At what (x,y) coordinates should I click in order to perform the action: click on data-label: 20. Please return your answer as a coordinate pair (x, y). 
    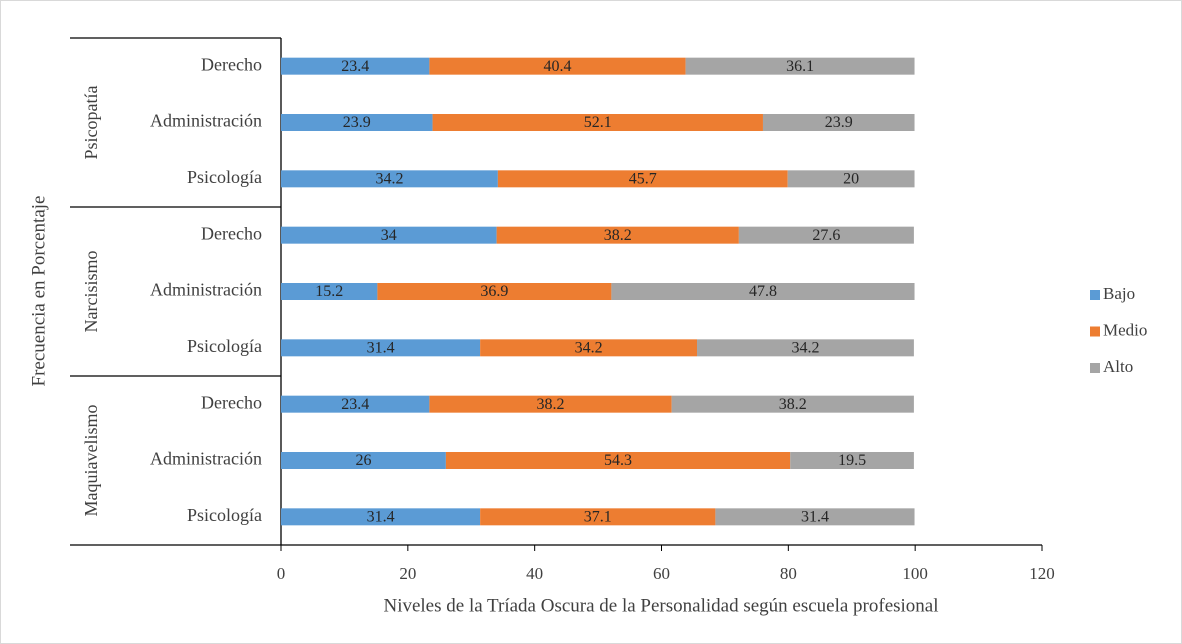
    Looking at the image, I should click on (851, 179).